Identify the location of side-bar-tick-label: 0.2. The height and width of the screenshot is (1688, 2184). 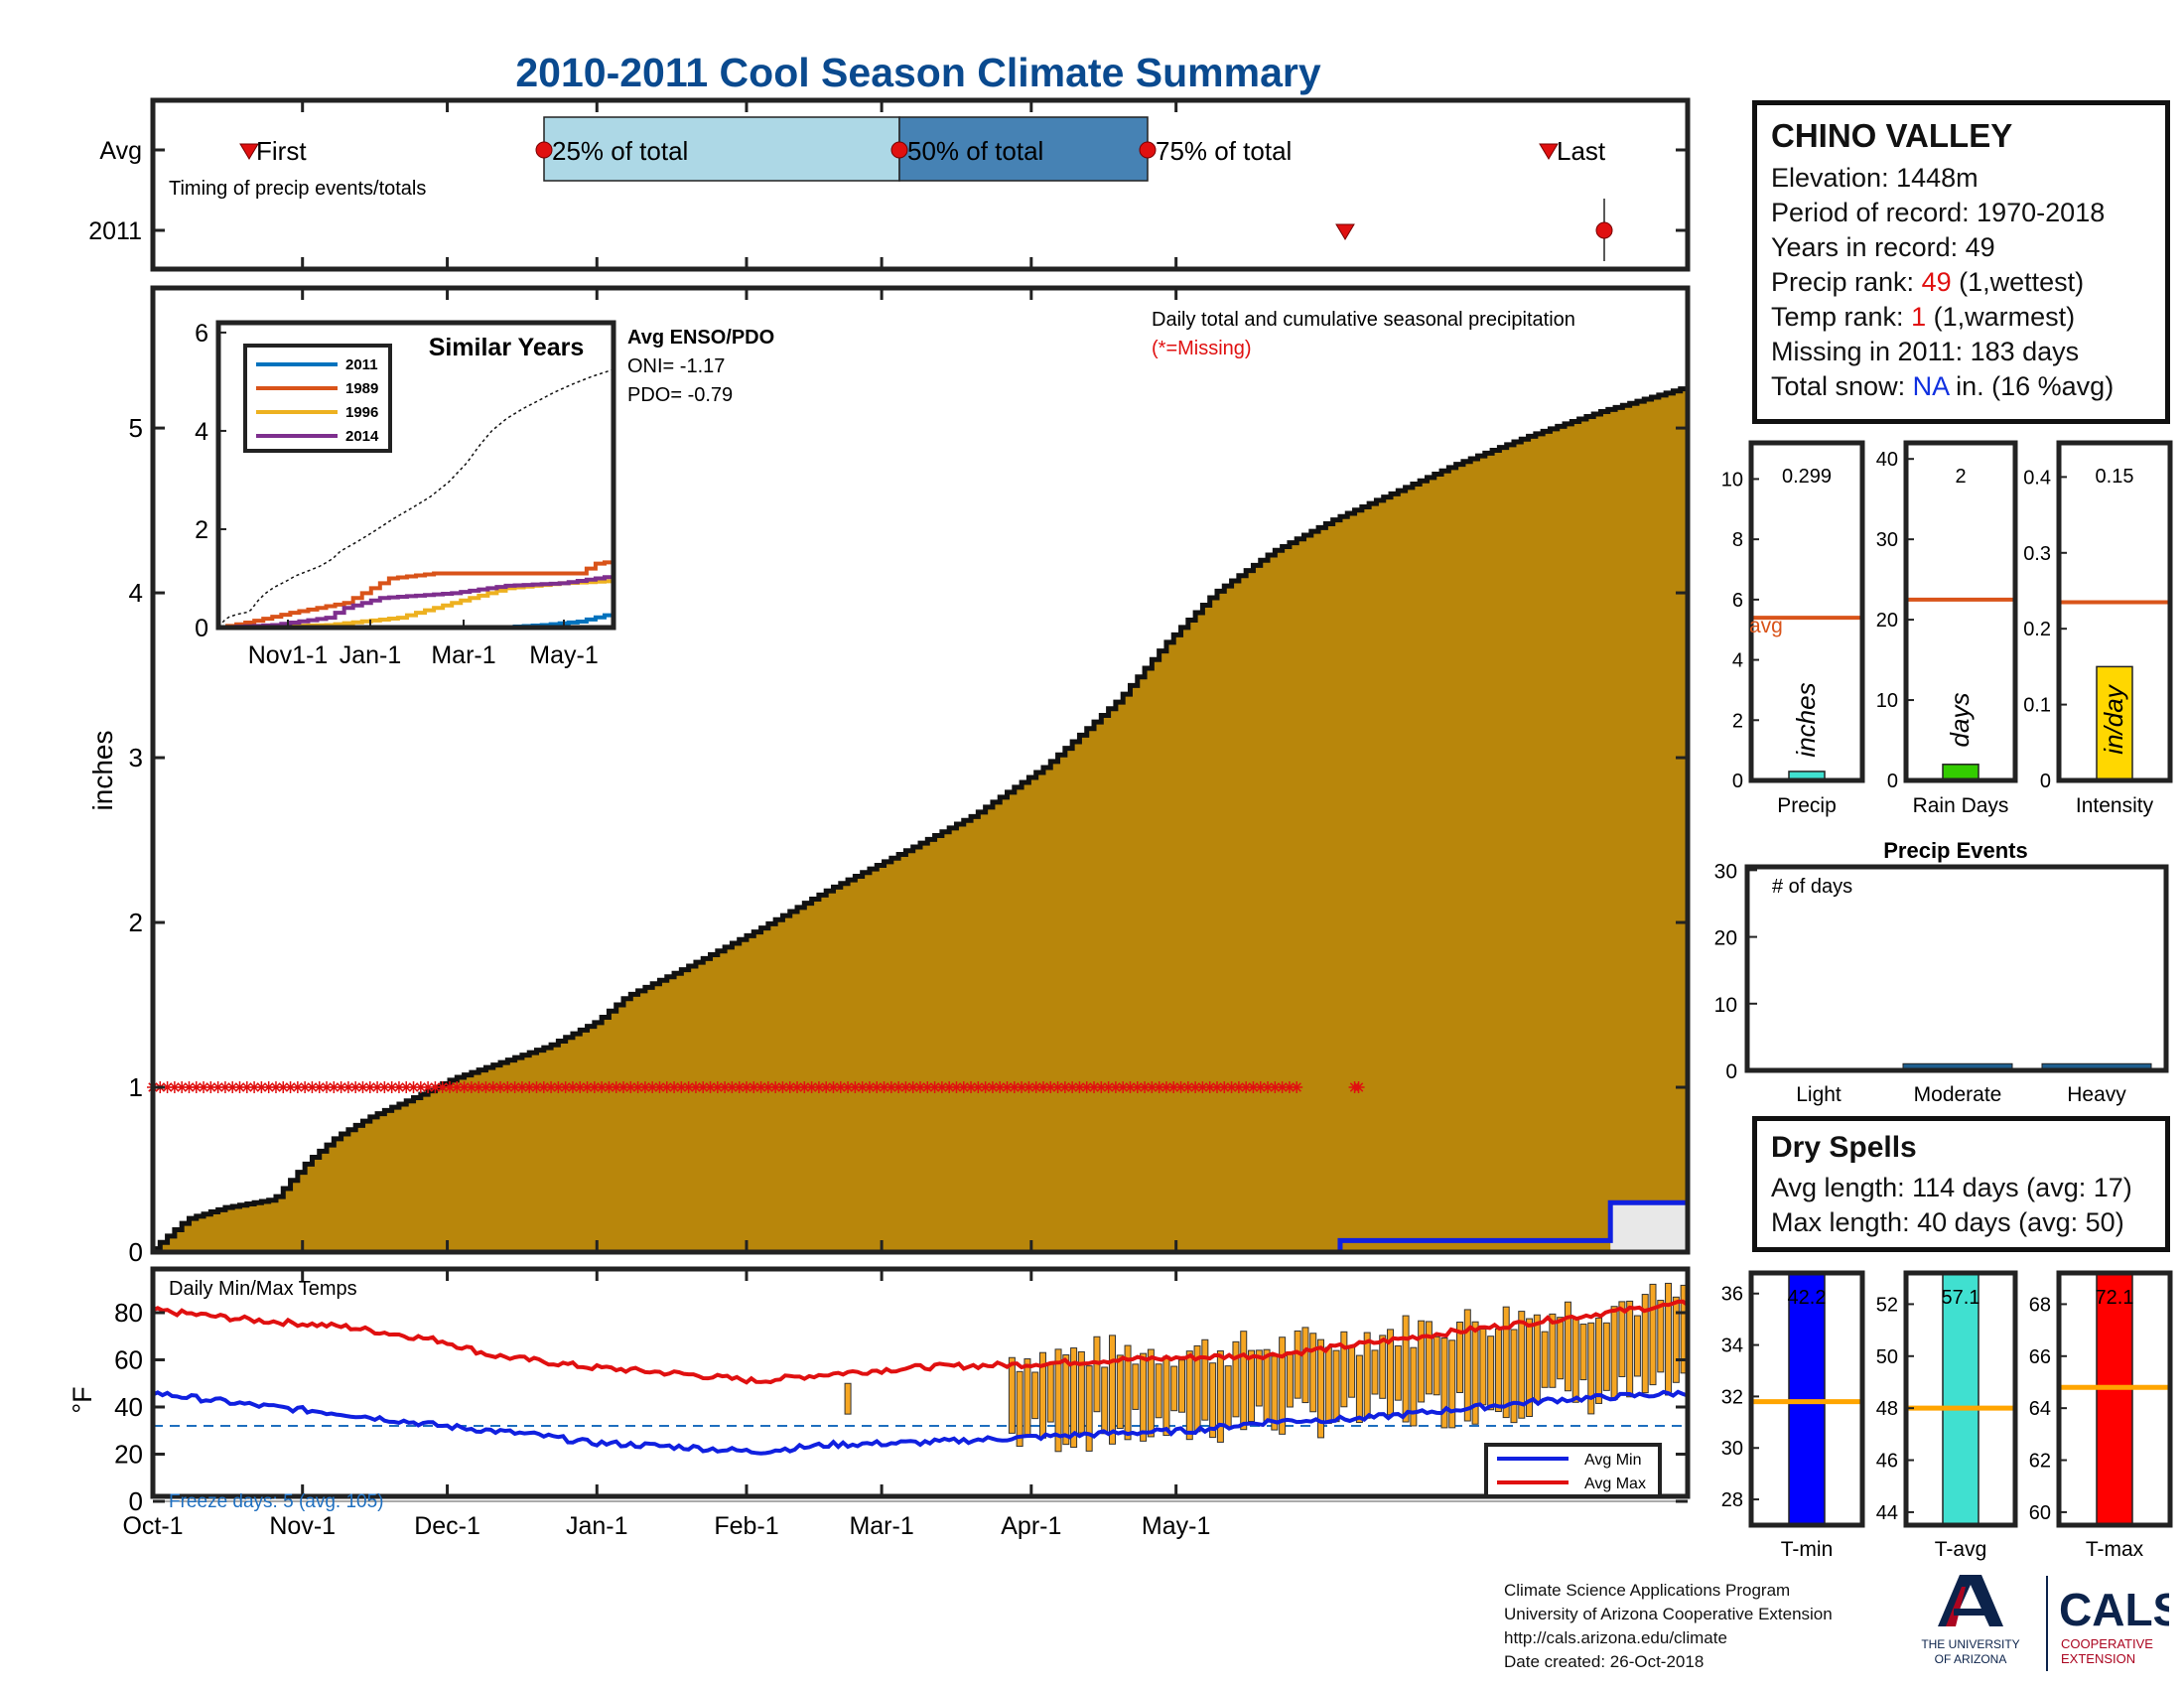
(2037, 629).